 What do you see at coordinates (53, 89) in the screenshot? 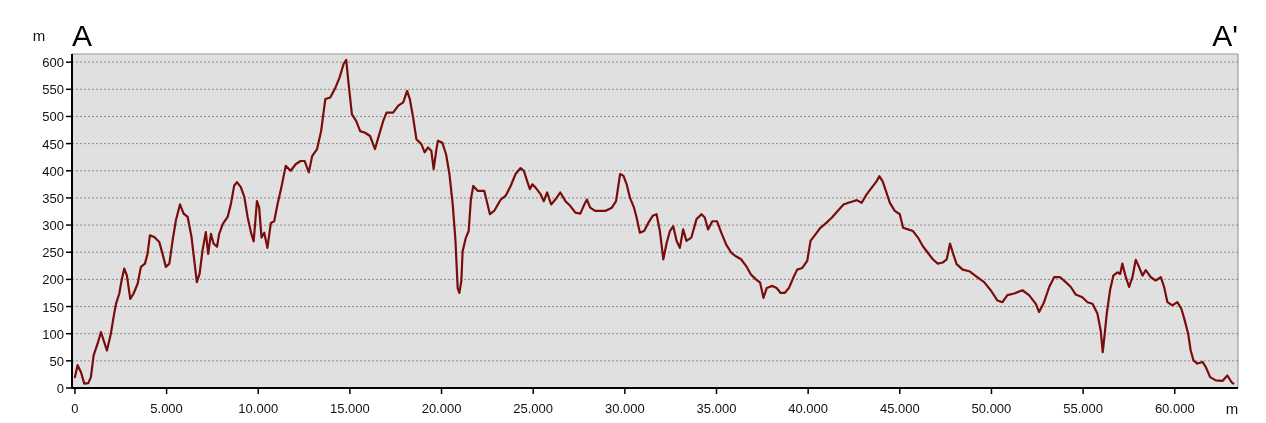
I see `y-tick-label: 550` at bounding box center [53, 89].